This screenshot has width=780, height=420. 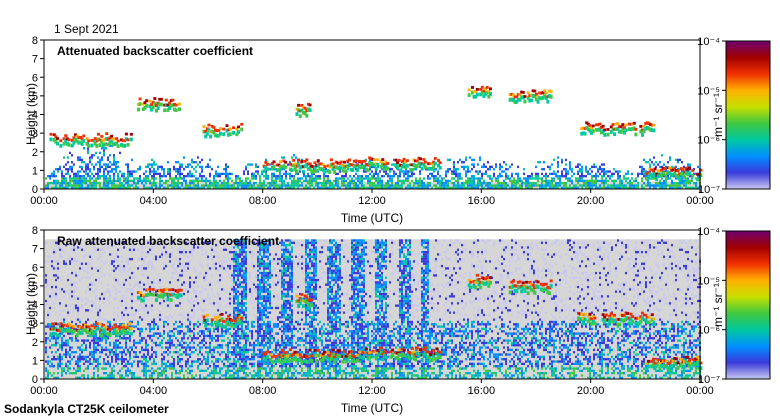 I want to click on colorbar-gradient, so click(x=748, y=115).